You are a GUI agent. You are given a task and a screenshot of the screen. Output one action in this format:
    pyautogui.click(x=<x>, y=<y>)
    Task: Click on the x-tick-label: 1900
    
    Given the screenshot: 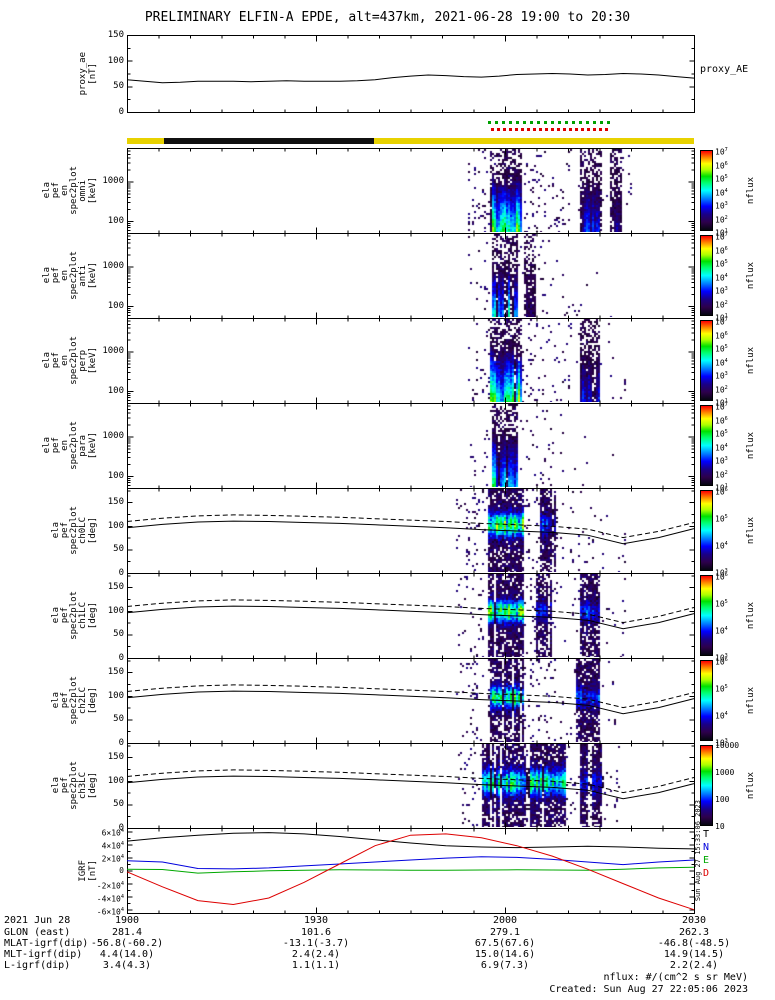 What is the action you would take?
    pyautogui.click(x=127, y=920)
    